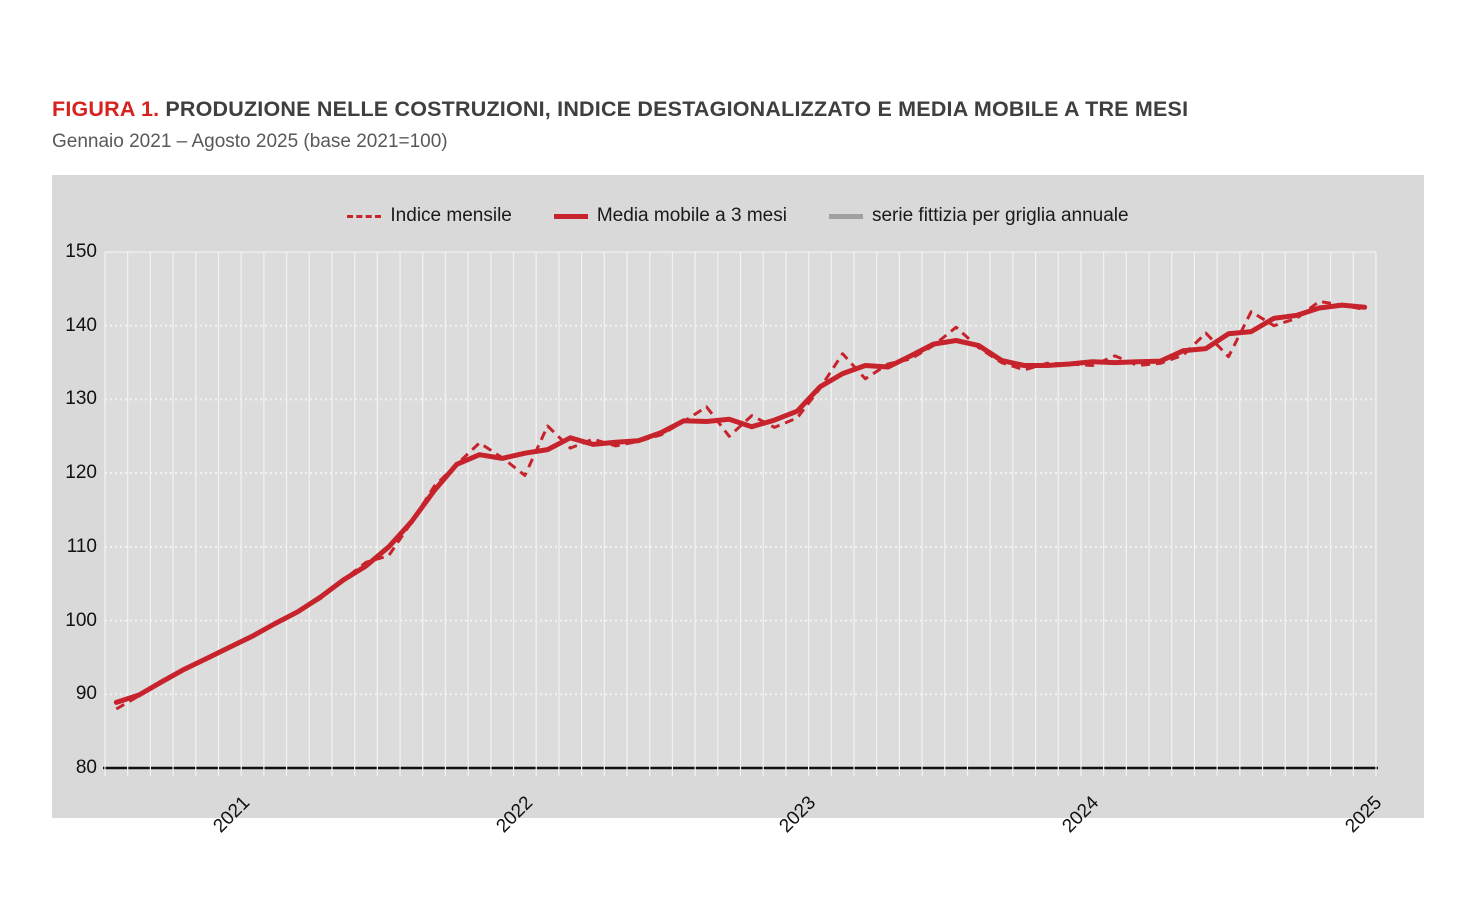  I want to click on y-axis-tick-label: 80, so click(86, 767).